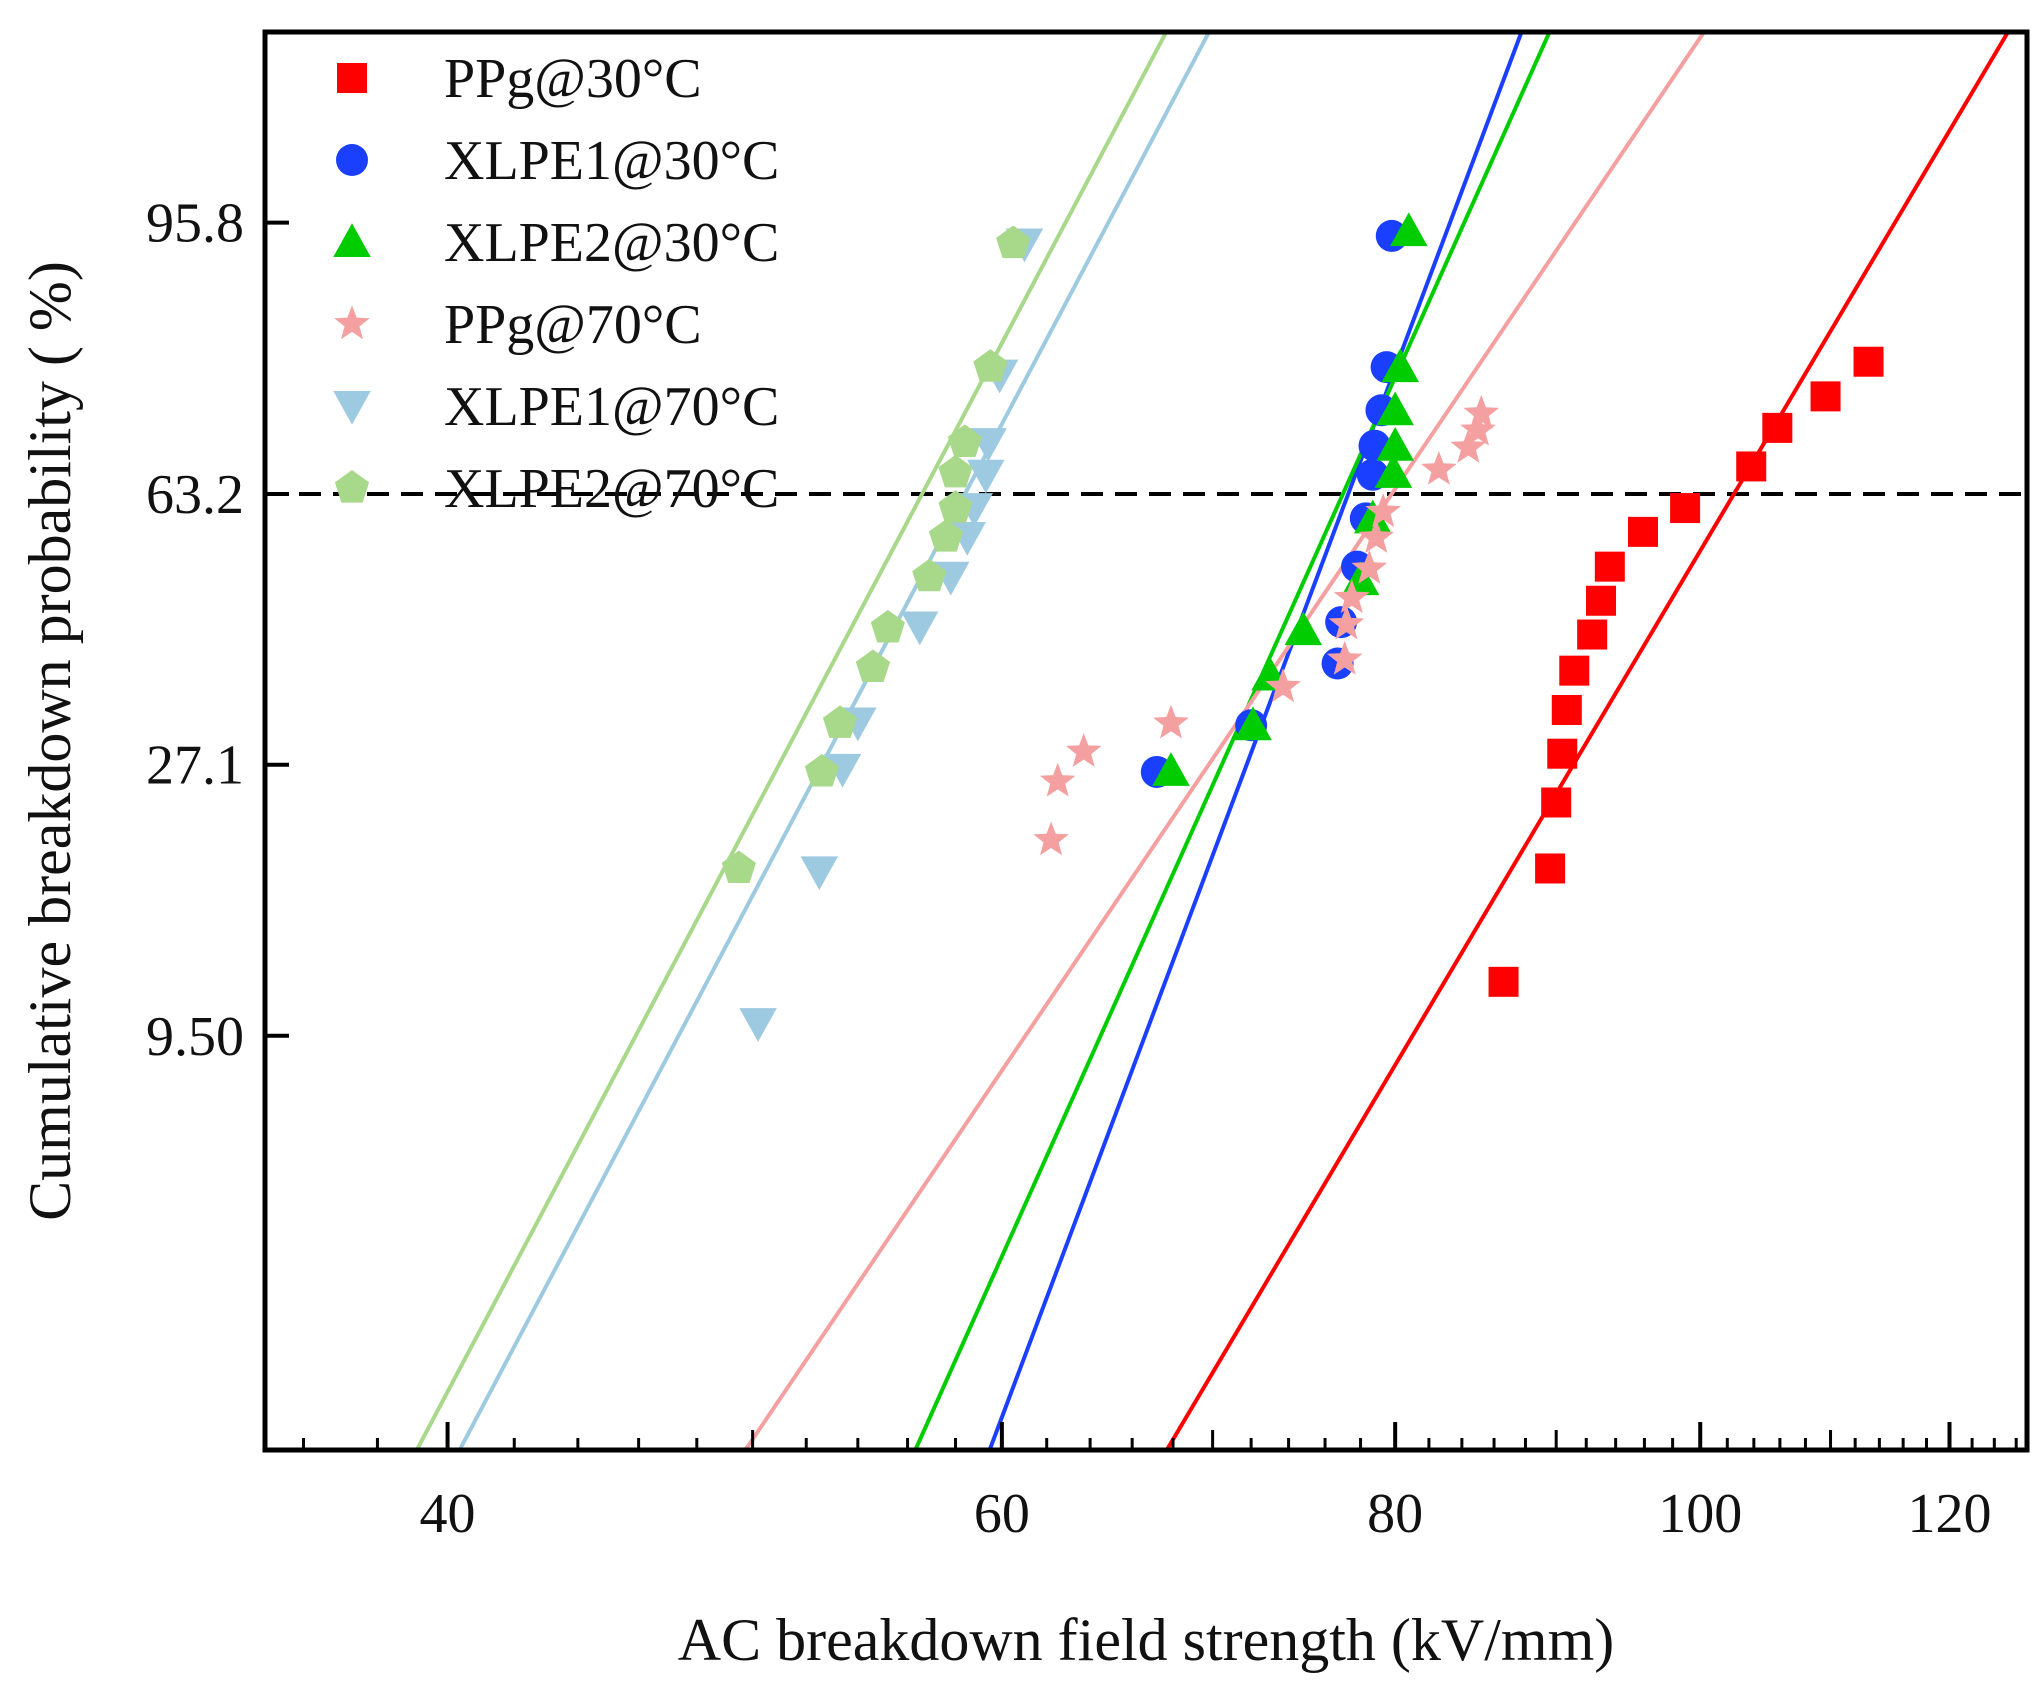 Image resolution: width=2040 pixels, height=1691 pixels. What do you see at coordinates (195, 224) in the screenshot?
I see `y-tick-label-3: 95.8` at bounding box center [195, 224].